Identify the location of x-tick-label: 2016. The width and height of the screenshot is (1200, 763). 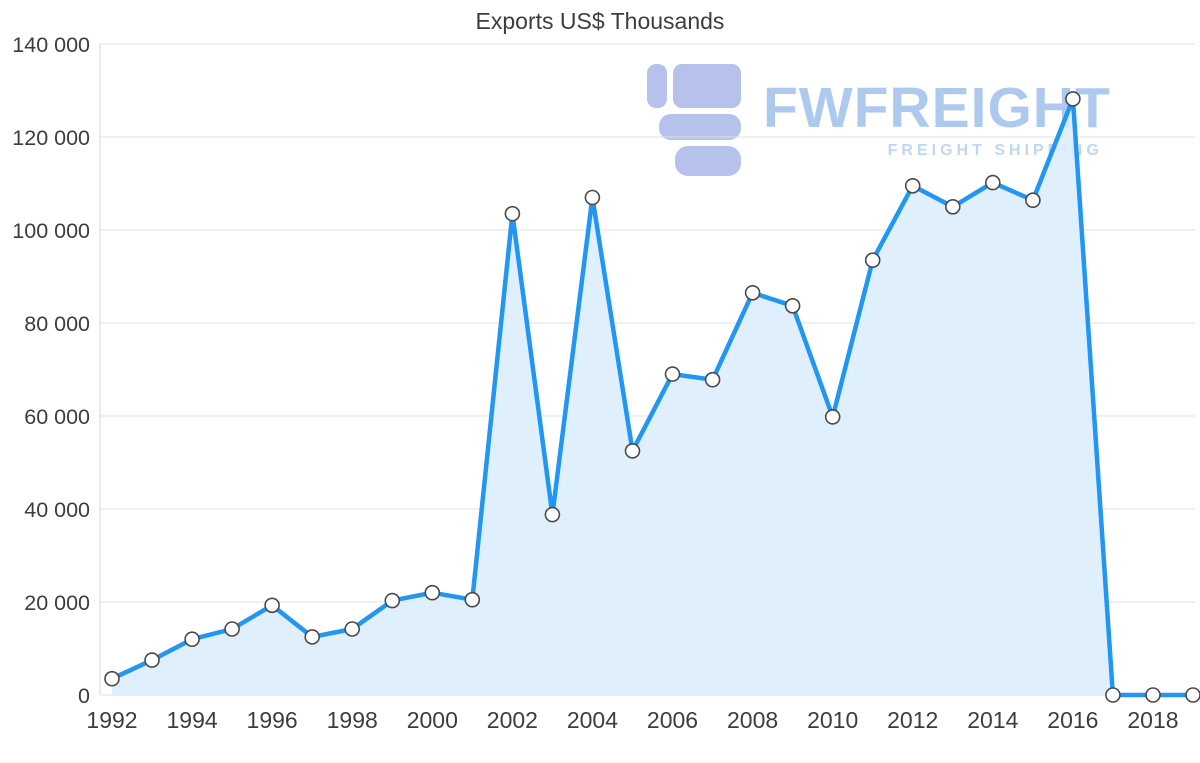
(1072, 720).